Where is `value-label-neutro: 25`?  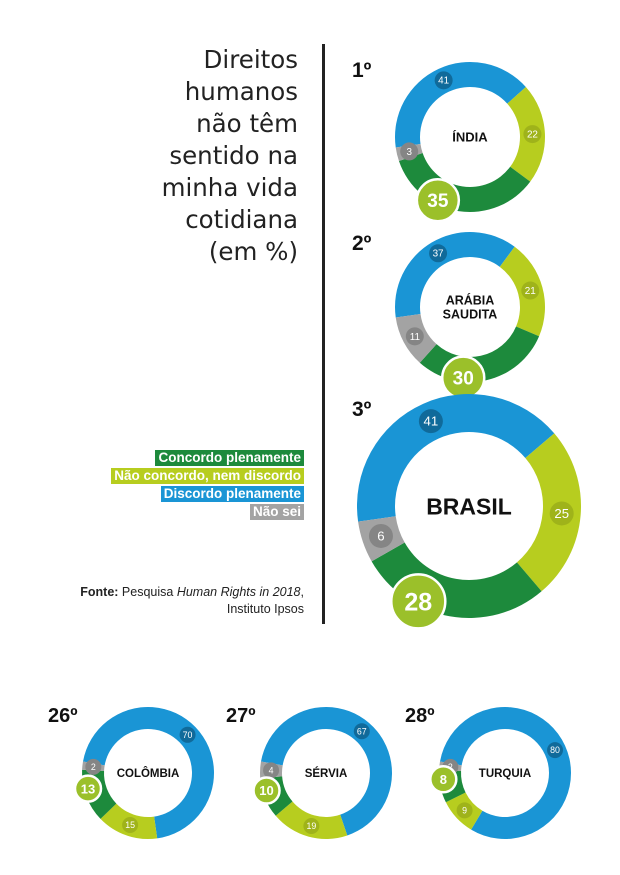
value-label-neutro: 25 is located at coordinates (561, 513).